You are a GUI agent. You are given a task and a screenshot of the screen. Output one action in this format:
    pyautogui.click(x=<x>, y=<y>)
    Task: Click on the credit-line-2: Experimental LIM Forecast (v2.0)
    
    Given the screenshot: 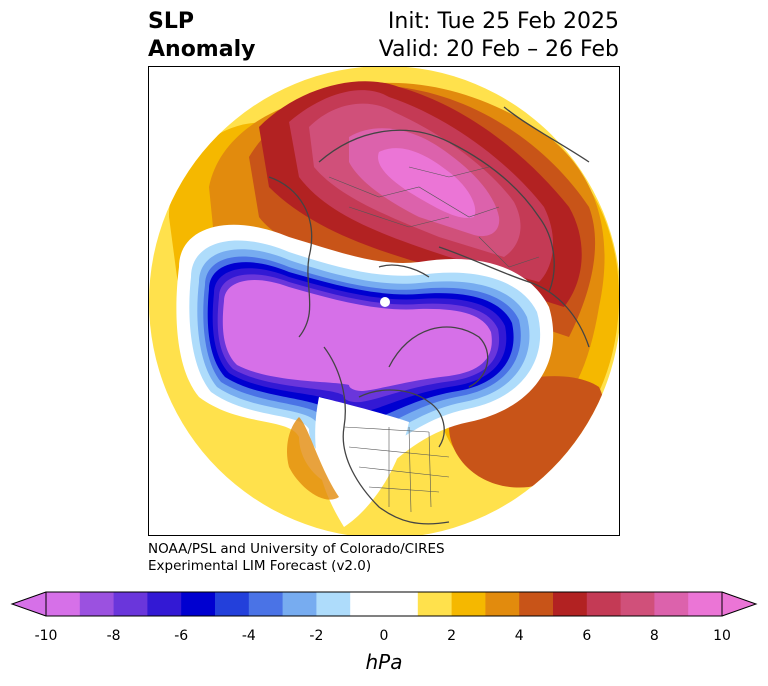 What is the action you would take?
    pyautogui.click(x=260, y=566)
    